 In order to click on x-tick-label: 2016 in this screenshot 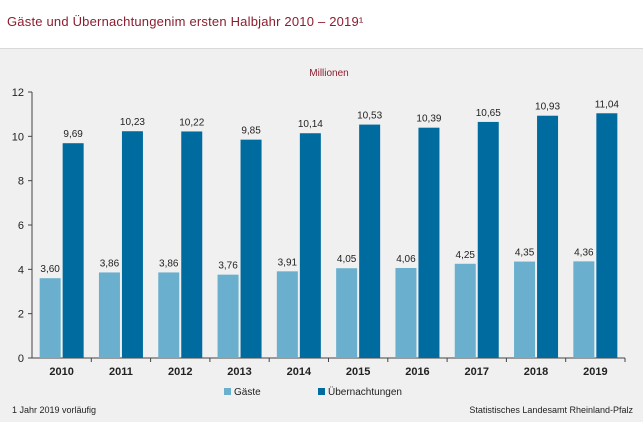, I will do `click(417, 372)`.